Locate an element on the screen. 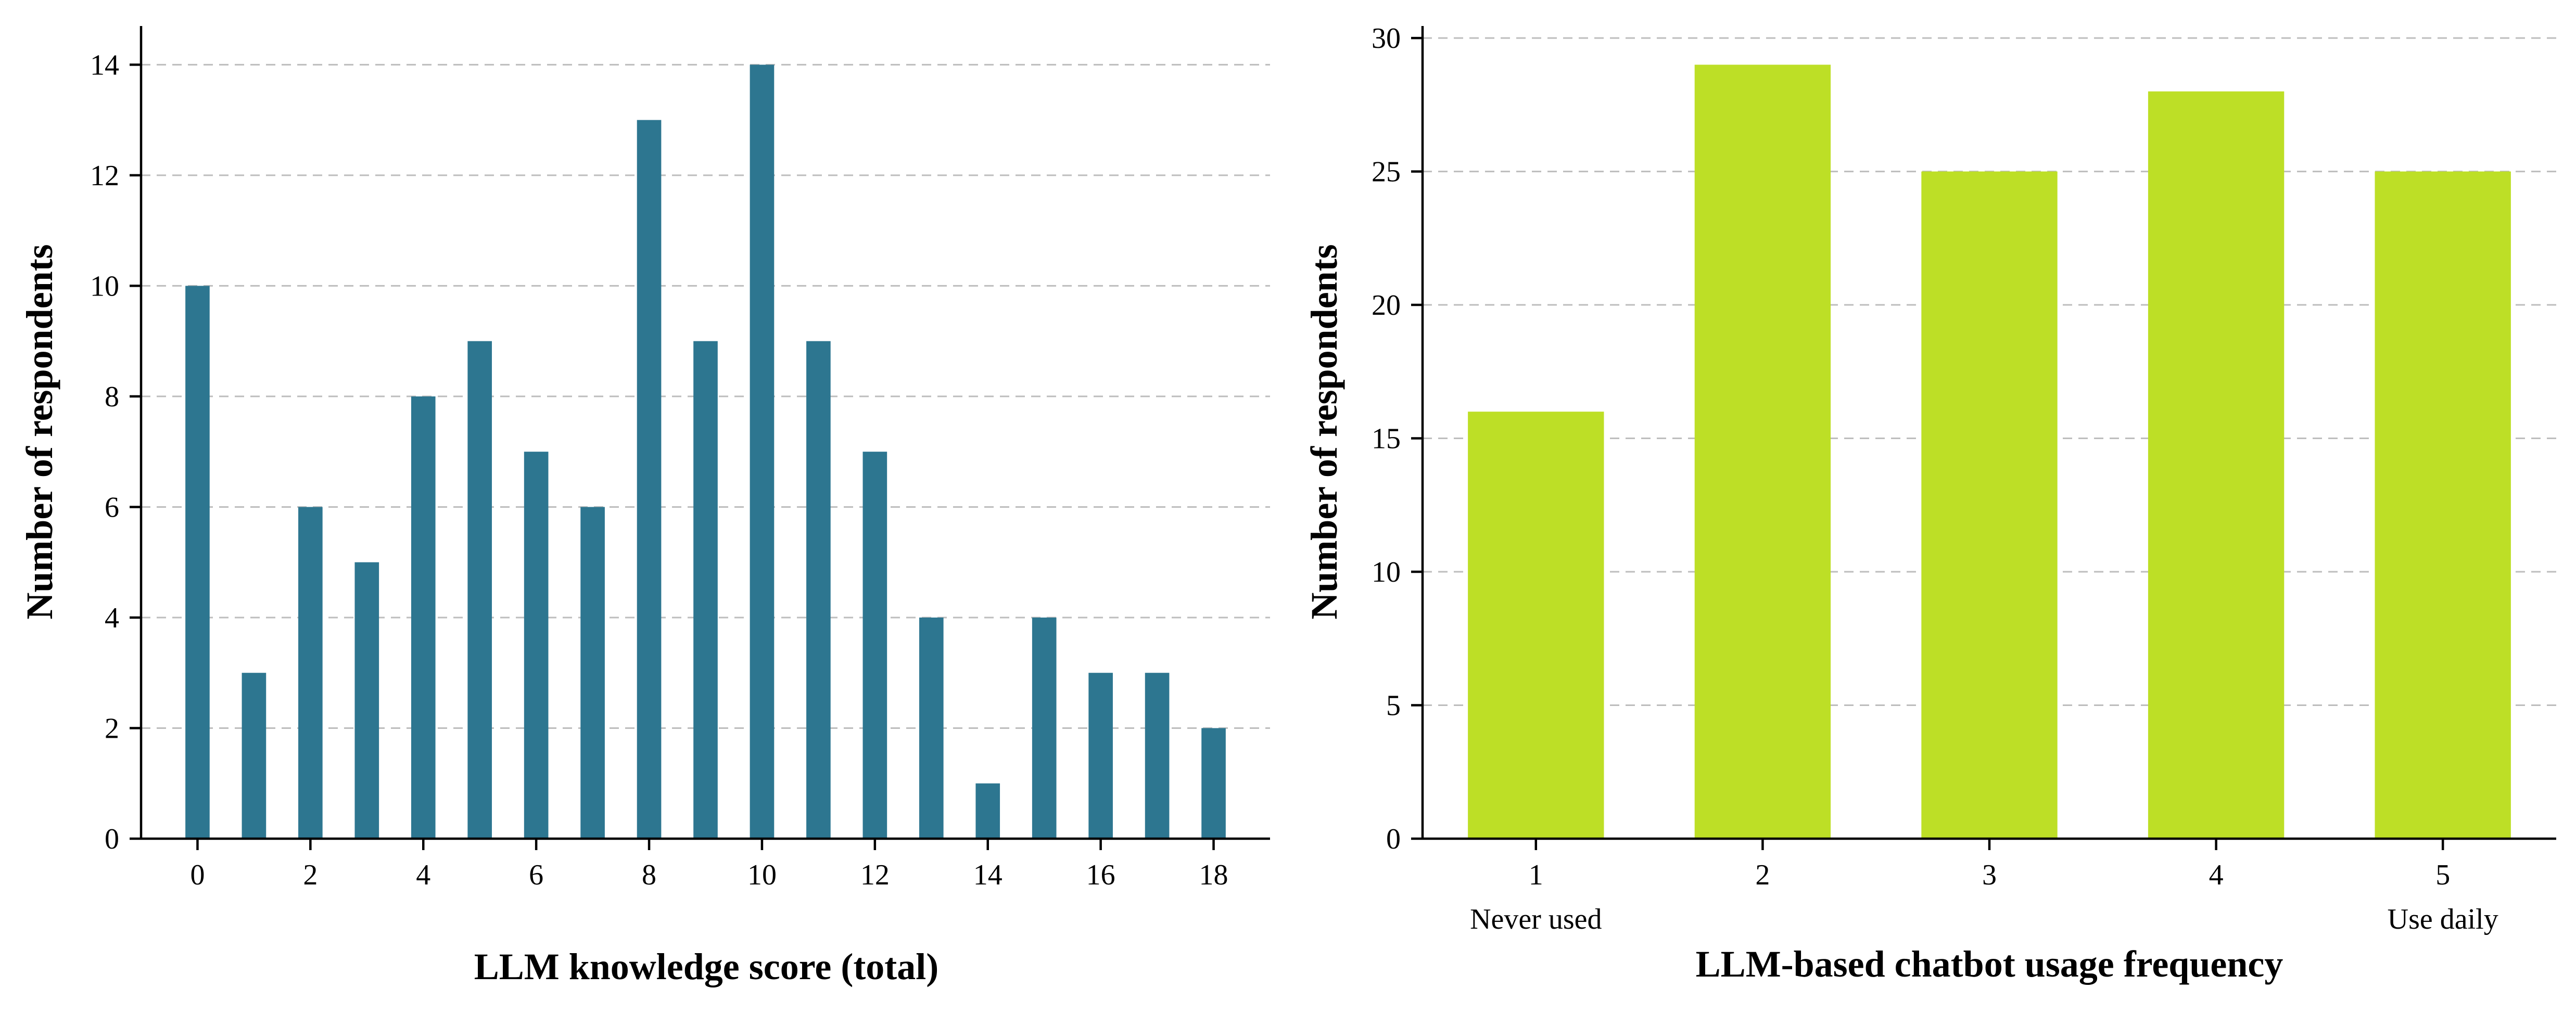 This screenshot has height=1014, width=2576. right-x-tick-label: 2 is located at coordinates (1762, 875).